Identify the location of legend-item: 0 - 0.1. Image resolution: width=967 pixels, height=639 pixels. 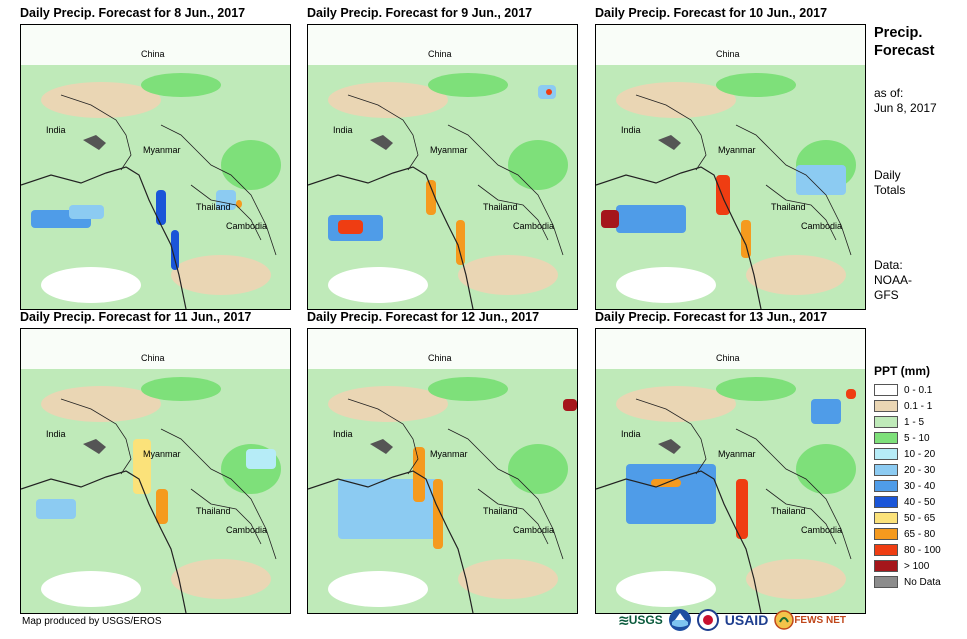
(907, 390).